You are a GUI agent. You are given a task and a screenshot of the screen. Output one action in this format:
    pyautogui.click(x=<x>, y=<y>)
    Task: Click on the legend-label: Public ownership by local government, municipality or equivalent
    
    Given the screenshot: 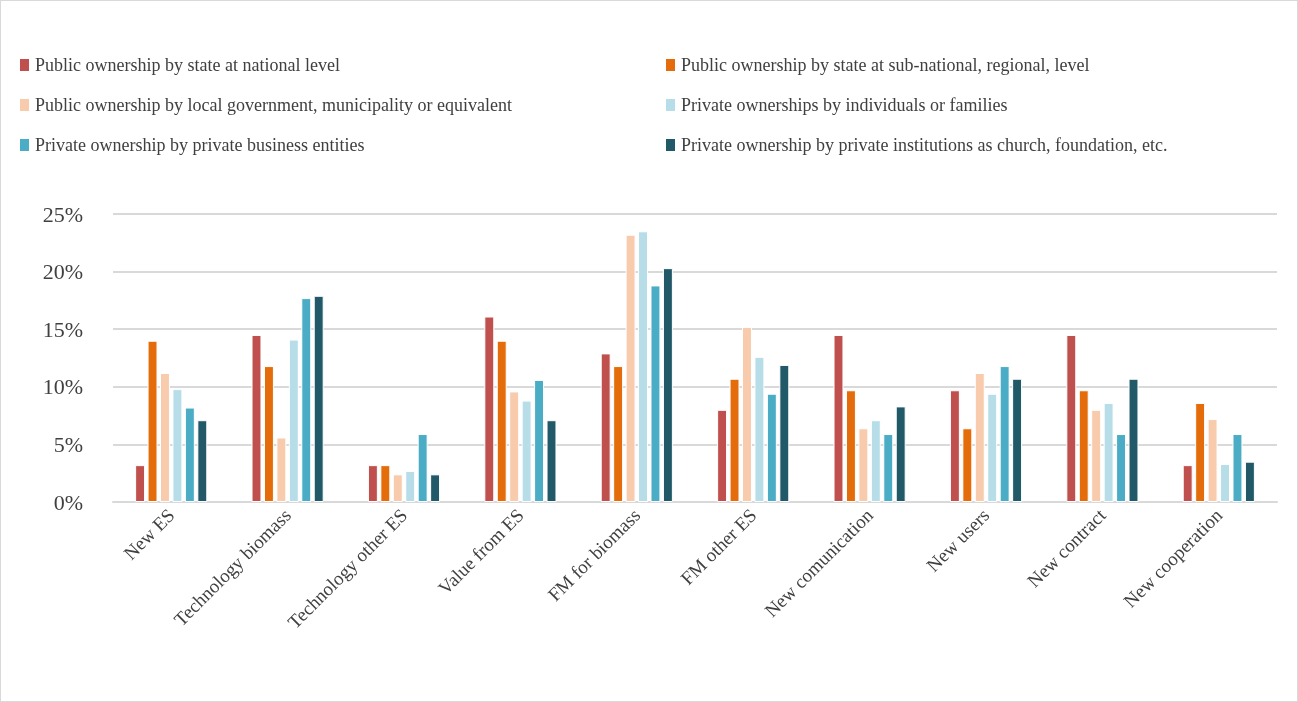 What is the action you would take?
    pyautogui.click(x=273, y=105)
    